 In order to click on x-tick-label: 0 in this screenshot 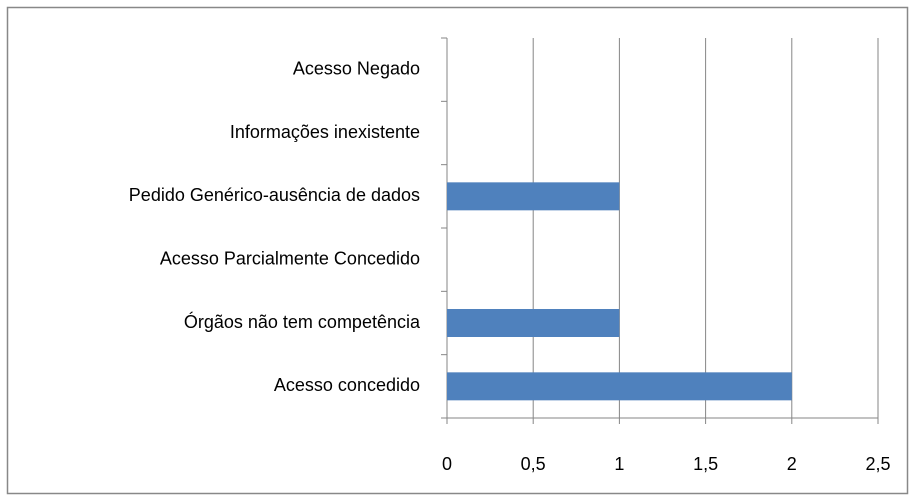, I will do `click(447, 464)`.